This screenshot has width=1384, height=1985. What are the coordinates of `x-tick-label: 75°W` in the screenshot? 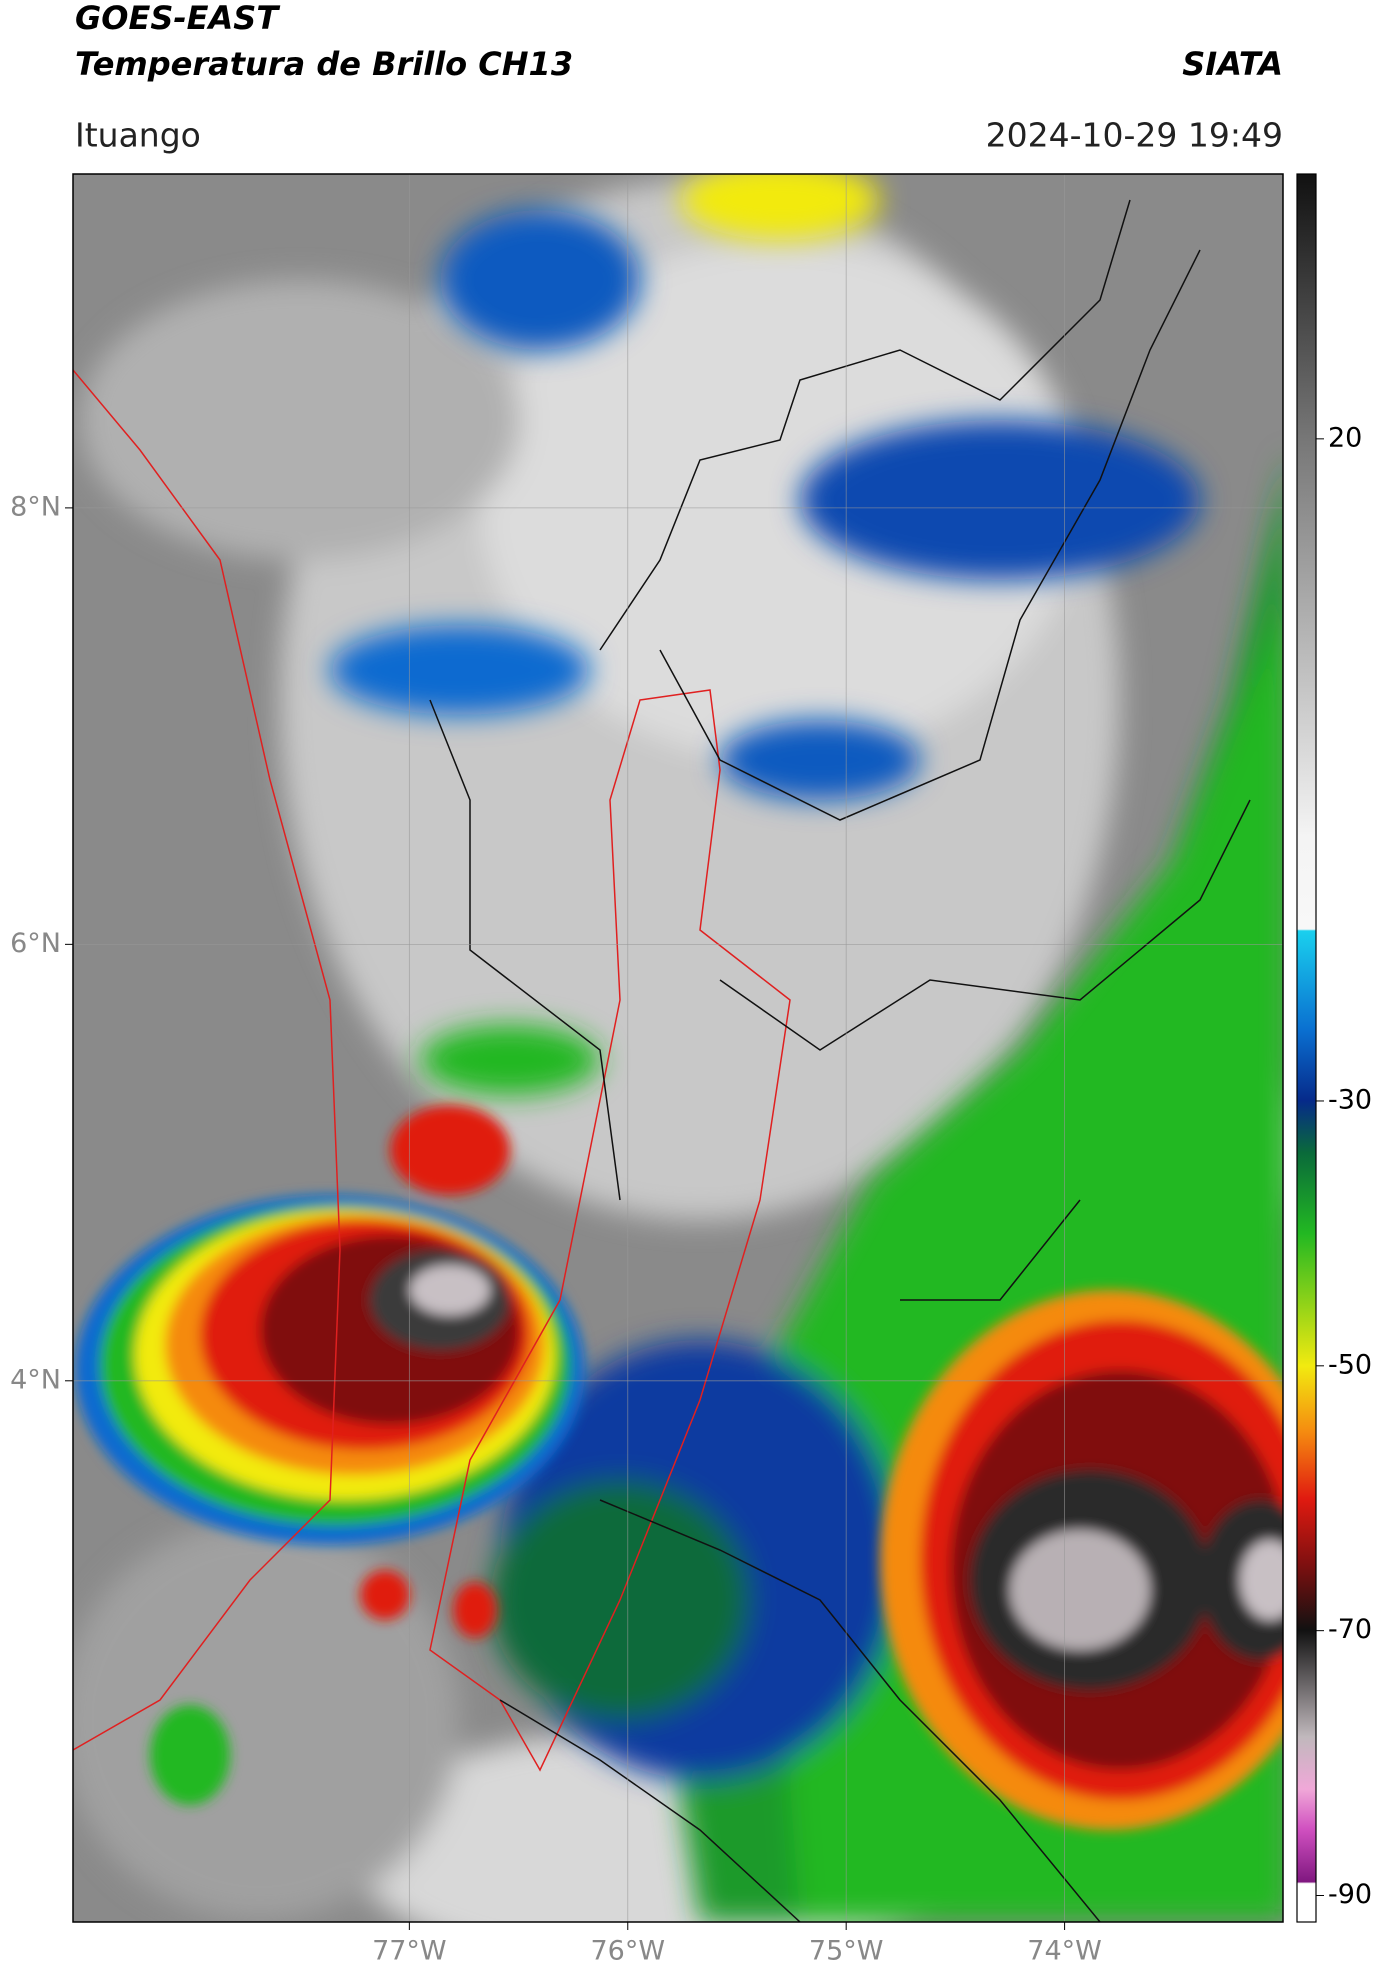 It's located at (846, 1951).